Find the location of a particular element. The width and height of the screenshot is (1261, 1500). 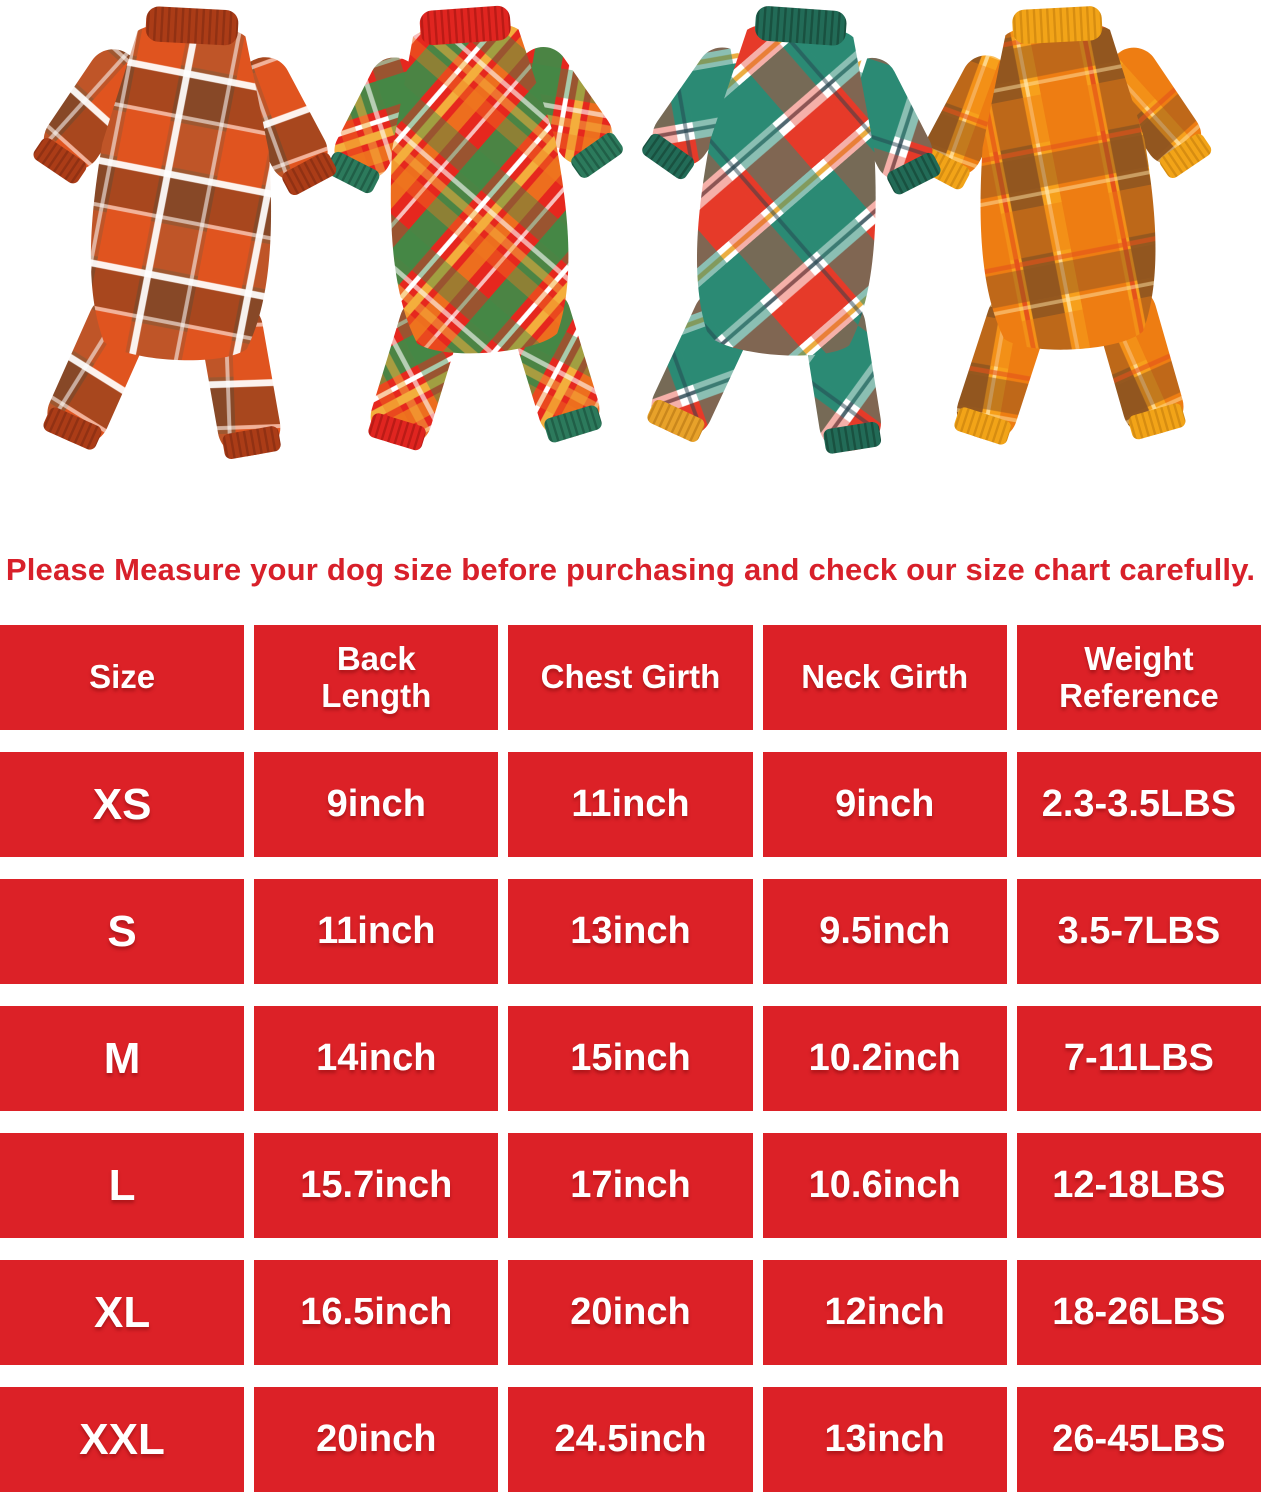

size-chart-cell: 18-26LBS is located at coordinates (1138, 1312).